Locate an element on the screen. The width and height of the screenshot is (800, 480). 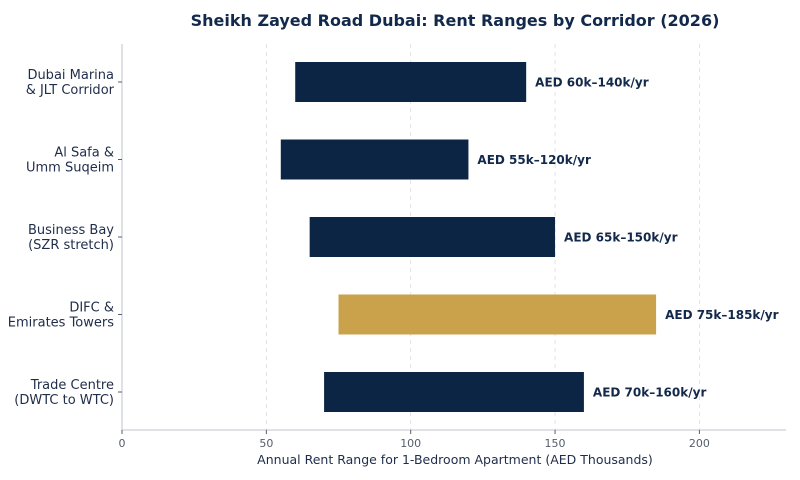
y-category-label: Dubai Marina & JLT Corridor is located at coordinates (70, 83).